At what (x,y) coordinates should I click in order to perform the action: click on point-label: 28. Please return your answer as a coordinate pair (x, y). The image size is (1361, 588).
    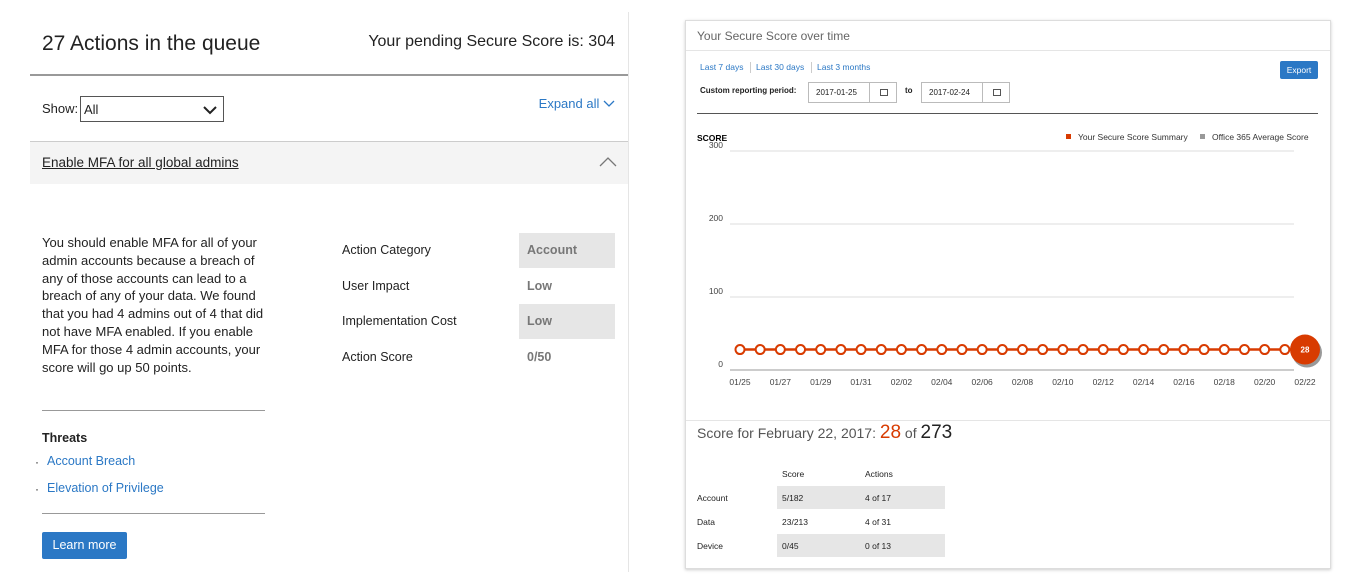
    Looking at the image, I should click on (1305, 350).